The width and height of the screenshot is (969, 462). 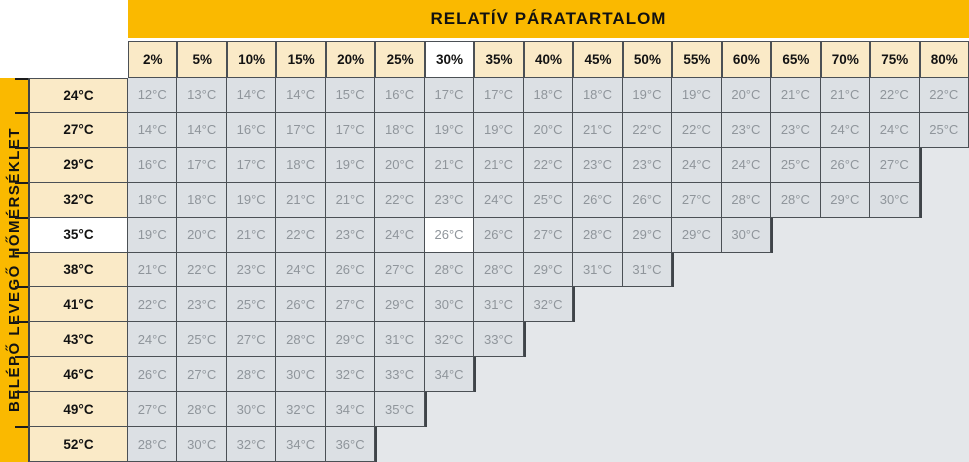 What do you see at coordinates (78, 235) in the screenshot?
I see `row-header-35: 35°C` at bounding box center [78, 235].